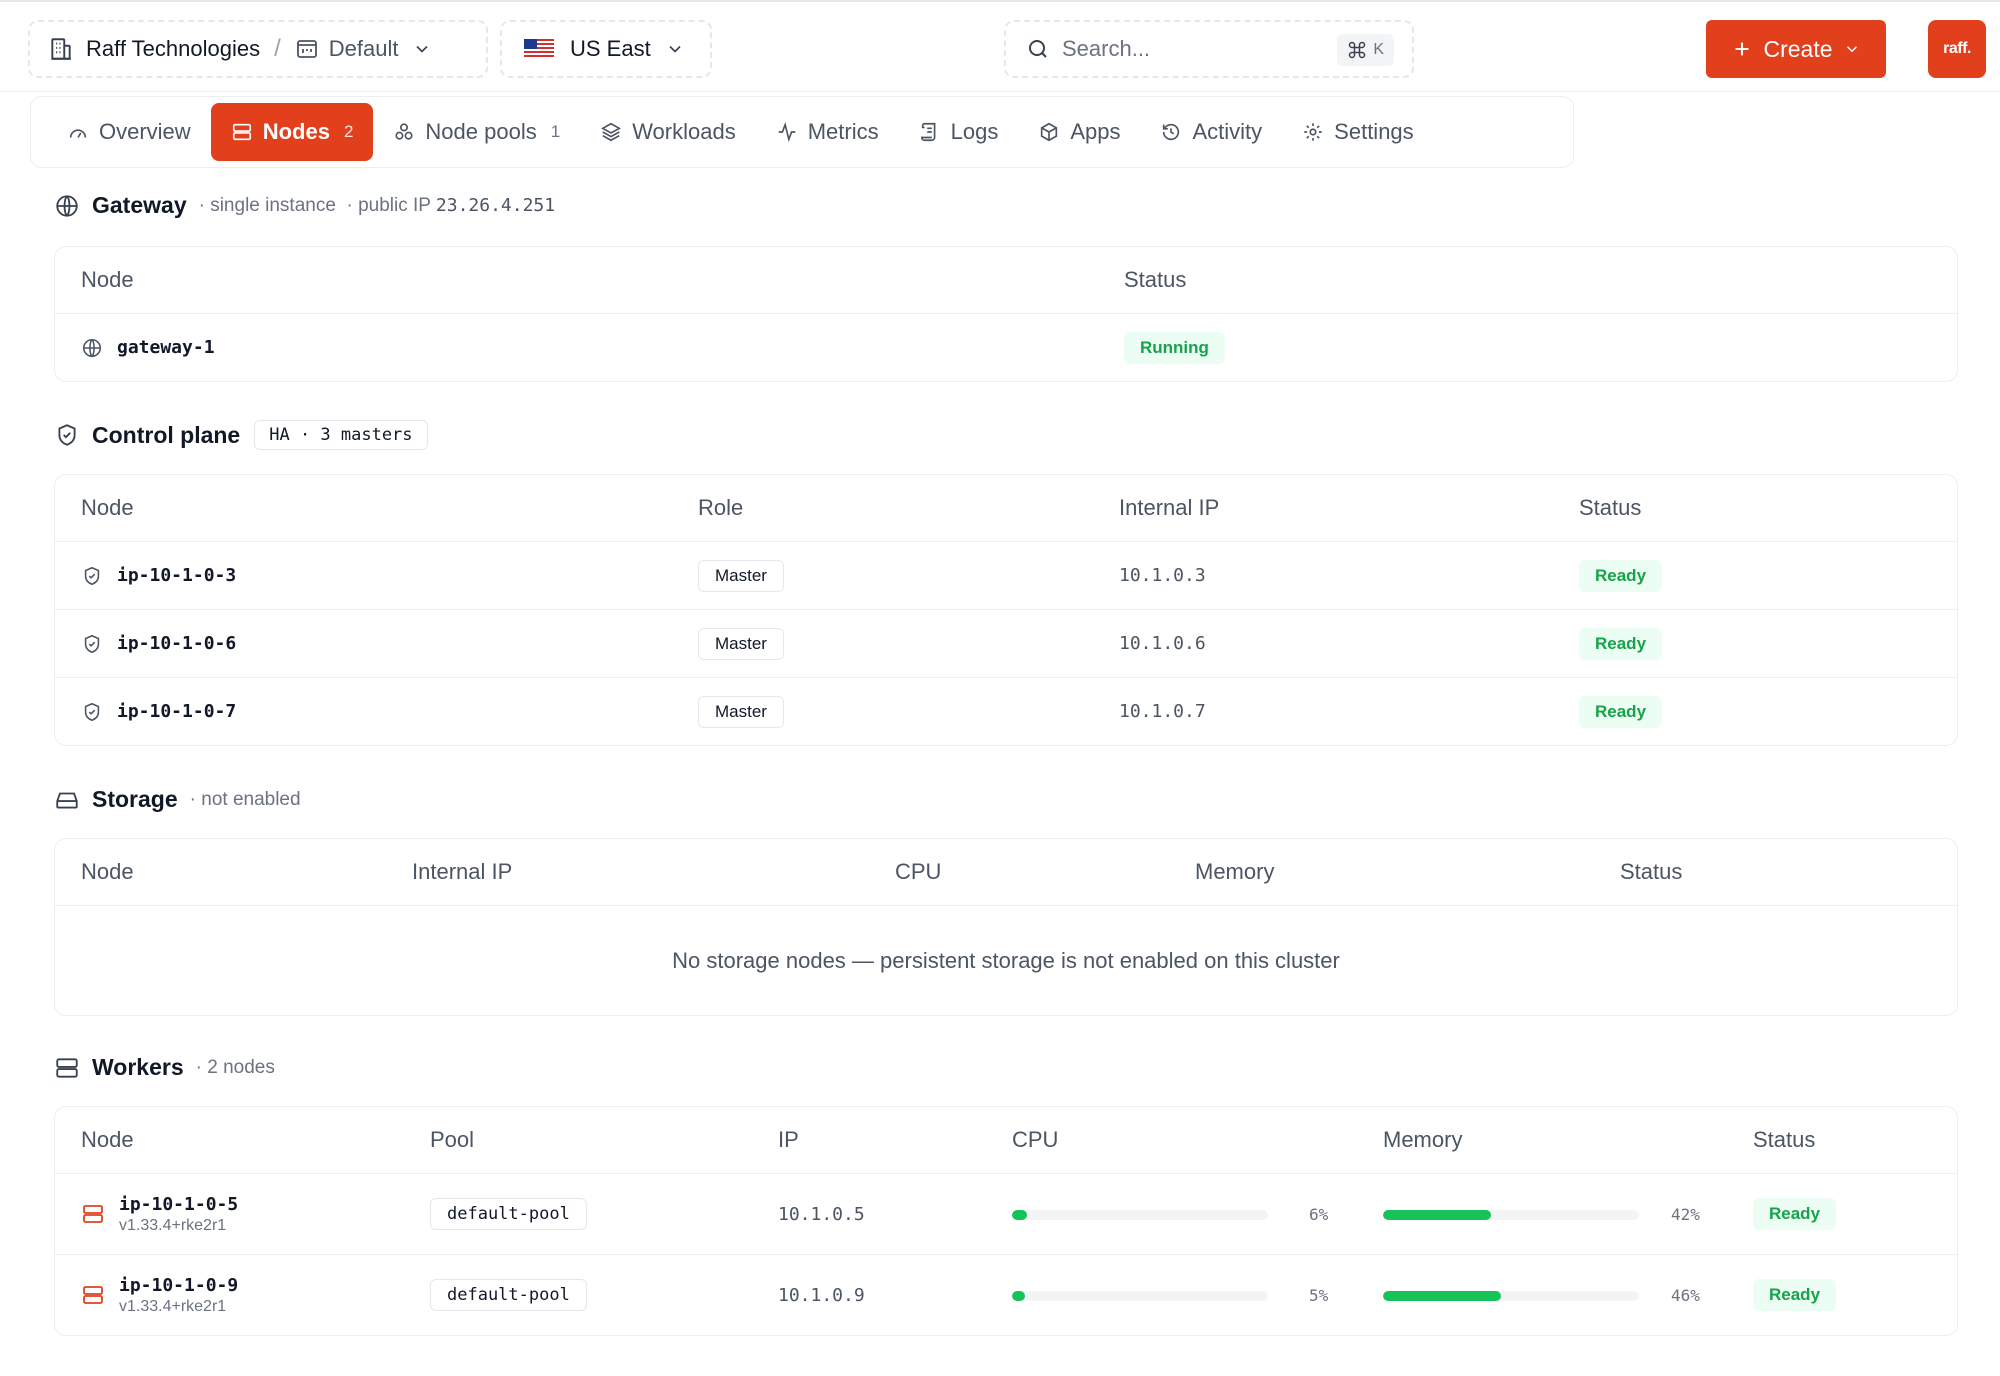 This screenshot has height=1376, width=2000. Describe the element at coordinates (1423, 1139) in the screenshot. I see `col-memory: Memory` at that location.